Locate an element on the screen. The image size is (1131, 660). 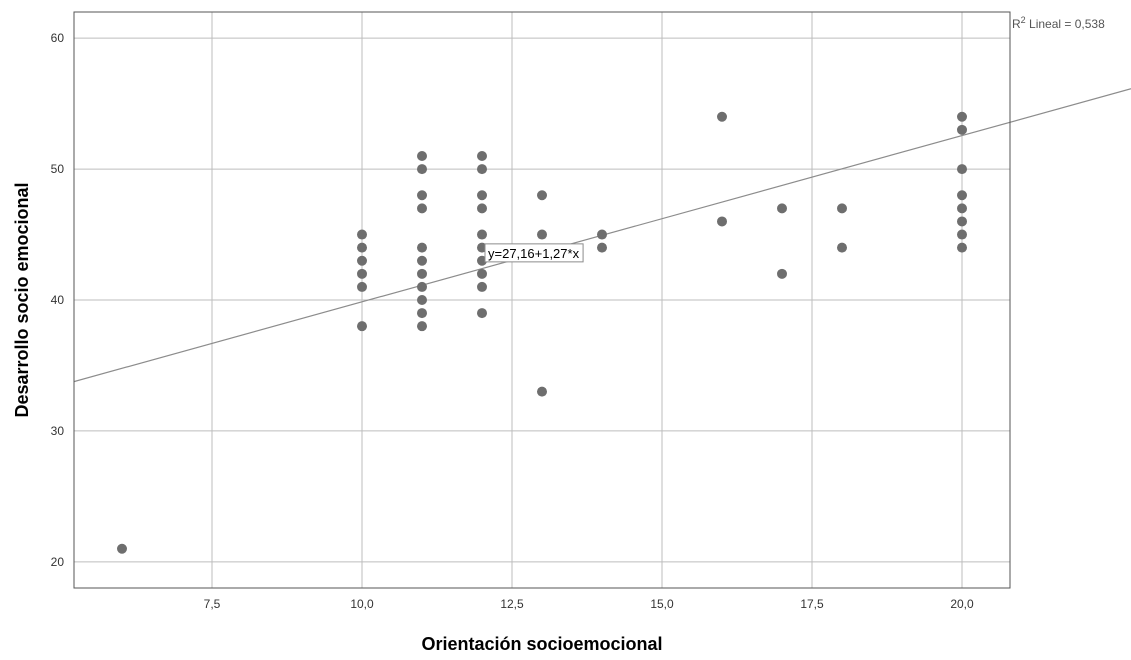
x-tick-label: 7,5 is located at coordinates (212, 604).